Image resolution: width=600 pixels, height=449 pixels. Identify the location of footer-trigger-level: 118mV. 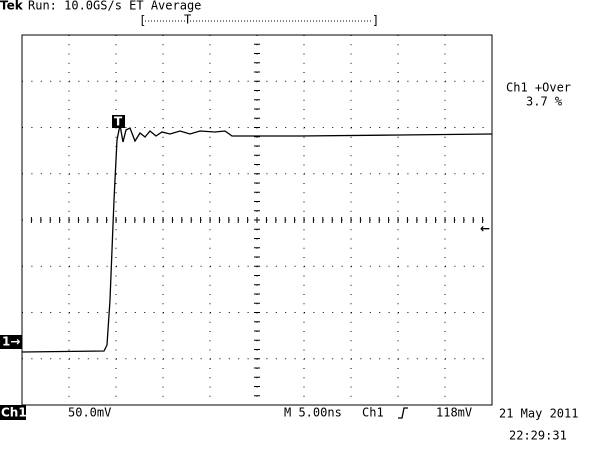
(454, 413).